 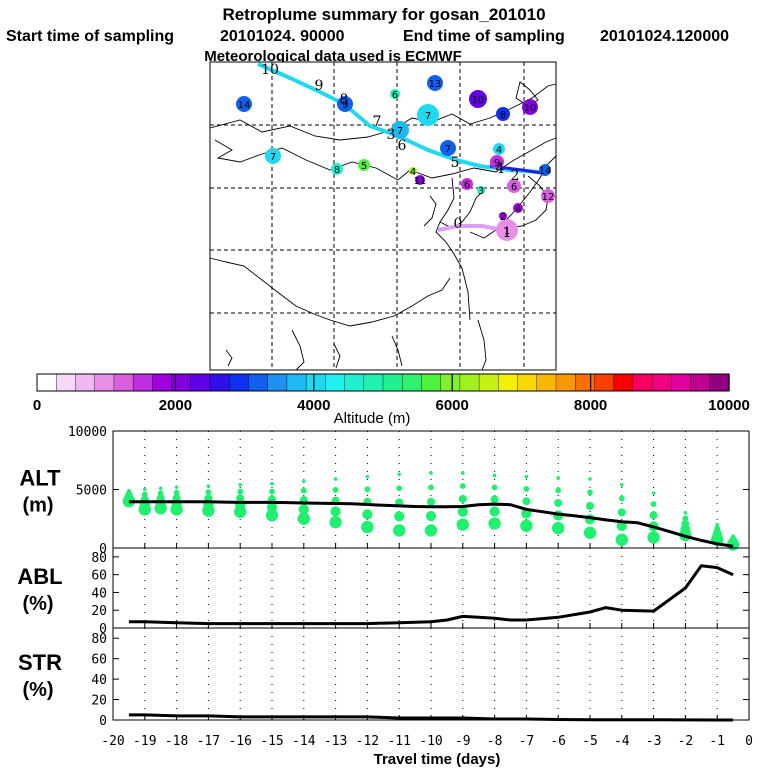 I want to click on trajectory-day-label: 8, so click(x=344, y=100).